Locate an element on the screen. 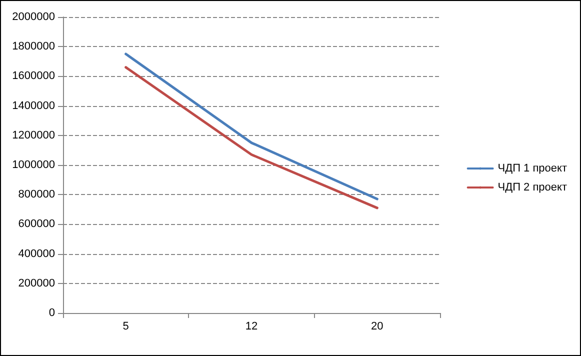  x-tick-label: 5 is located at coordinates (125, 326).